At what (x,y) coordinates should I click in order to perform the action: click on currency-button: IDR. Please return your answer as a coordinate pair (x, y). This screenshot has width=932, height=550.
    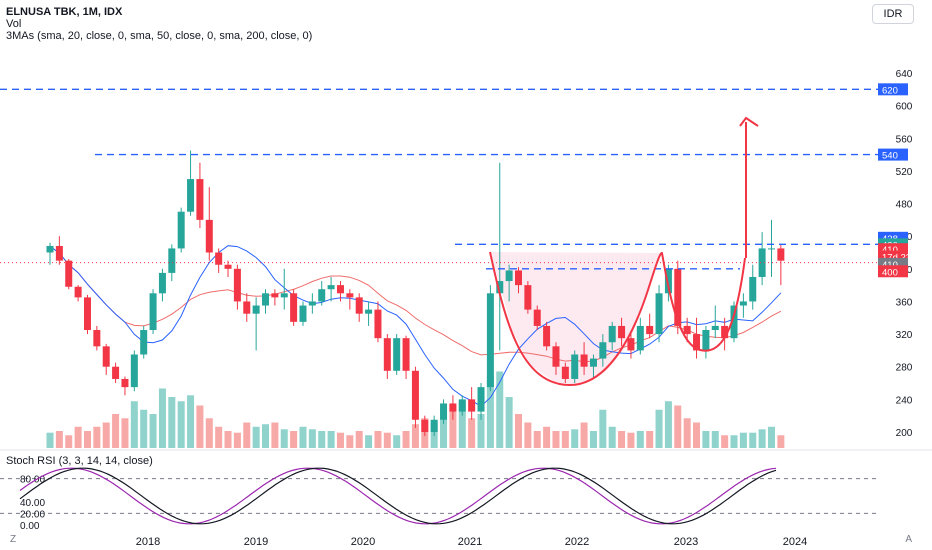
    Looking at the image, I should click on (893, 14).